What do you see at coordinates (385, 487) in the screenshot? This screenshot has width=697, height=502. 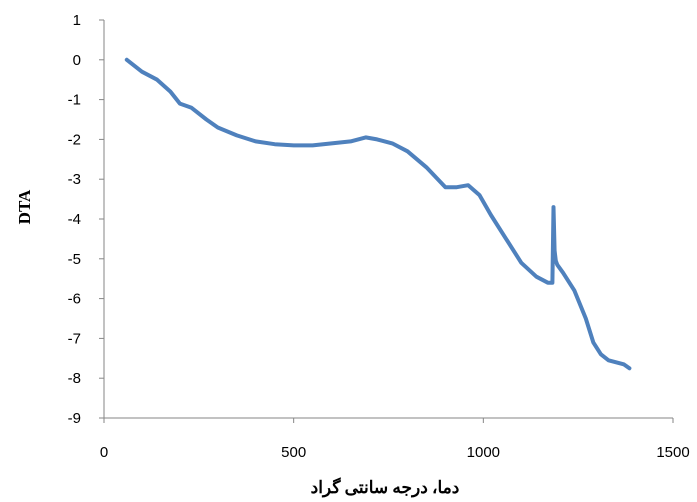 I see `x-axis-title: دما، درجه سانتی گراد` at bounding box center [385, 487].